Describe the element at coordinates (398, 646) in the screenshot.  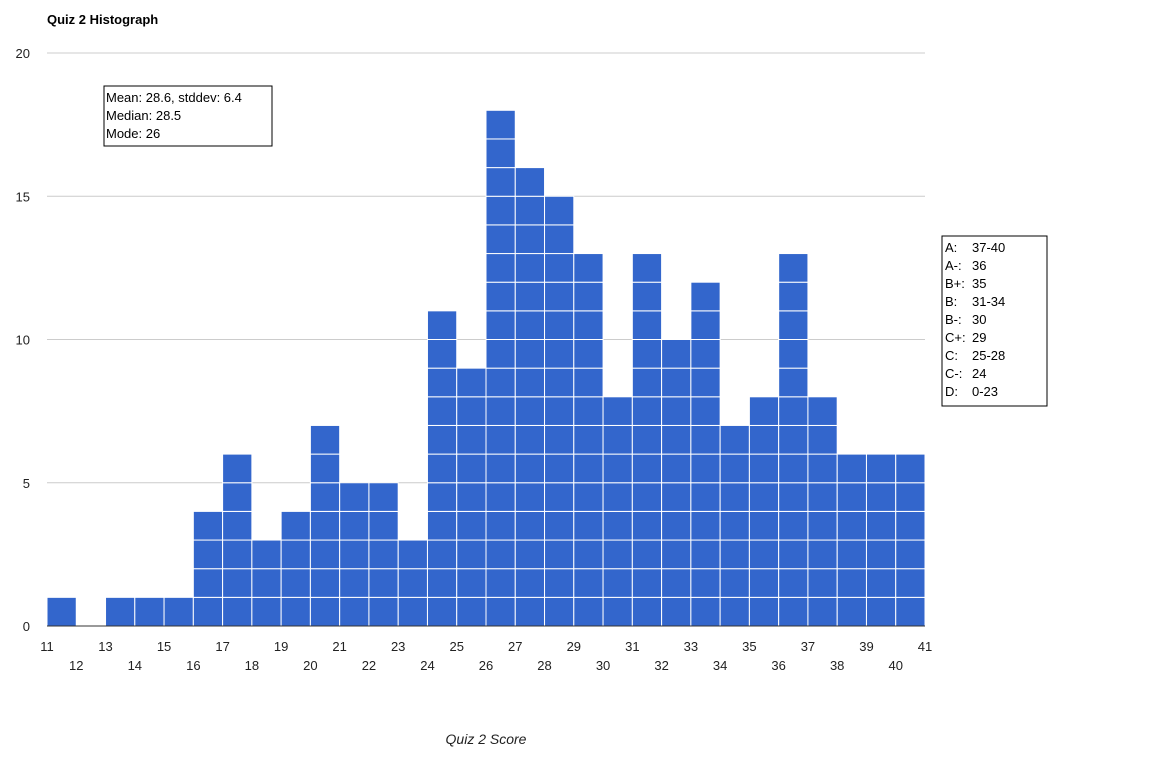
I see `x-tick-label: 23` at that location.